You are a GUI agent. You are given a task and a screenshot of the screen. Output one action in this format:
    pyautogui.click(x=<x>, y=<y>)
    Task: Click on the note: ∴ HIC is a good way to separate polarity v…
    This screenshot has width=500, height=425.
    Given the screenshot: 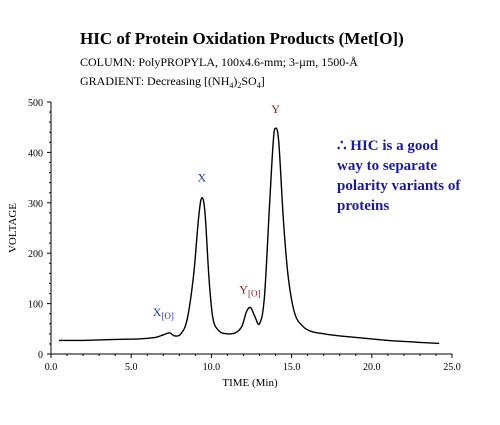 What is the action you would take?
    pyautogui.click(x=399, y=176)
    